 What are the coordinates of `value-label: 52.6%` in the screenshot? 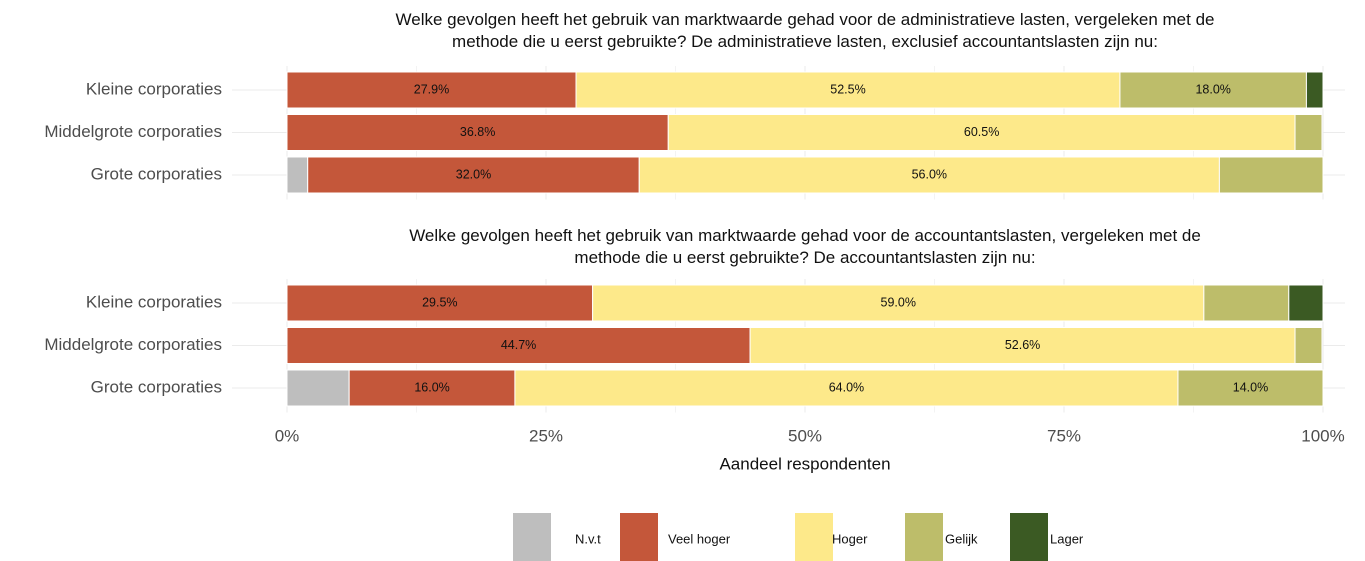 It's located at (1022, 345).